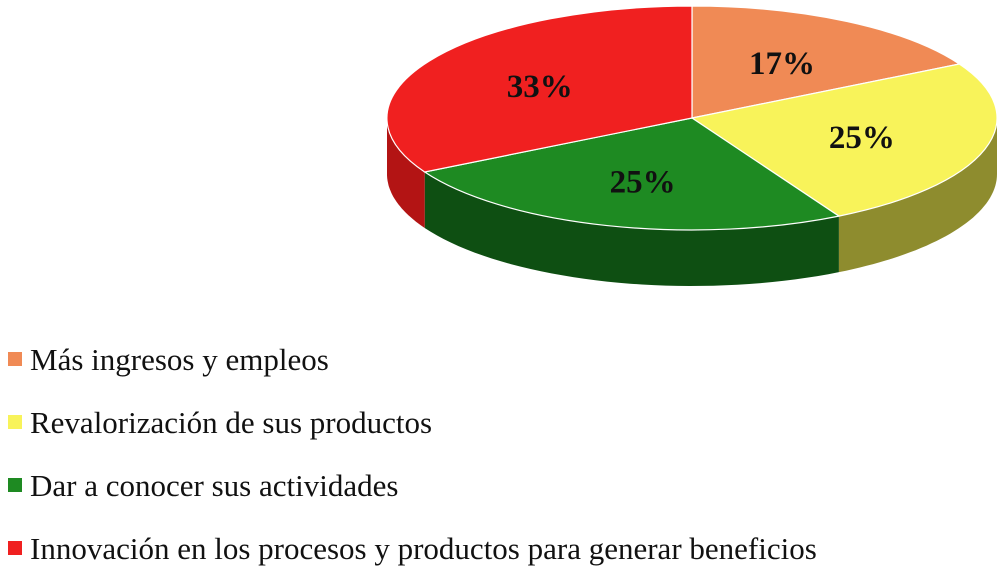 This screenshot has height=588, width=999. Describe the element at coordinates (500, 430) in the screenshot. I see `legend-item: Revalorización de sus productos` at that location.